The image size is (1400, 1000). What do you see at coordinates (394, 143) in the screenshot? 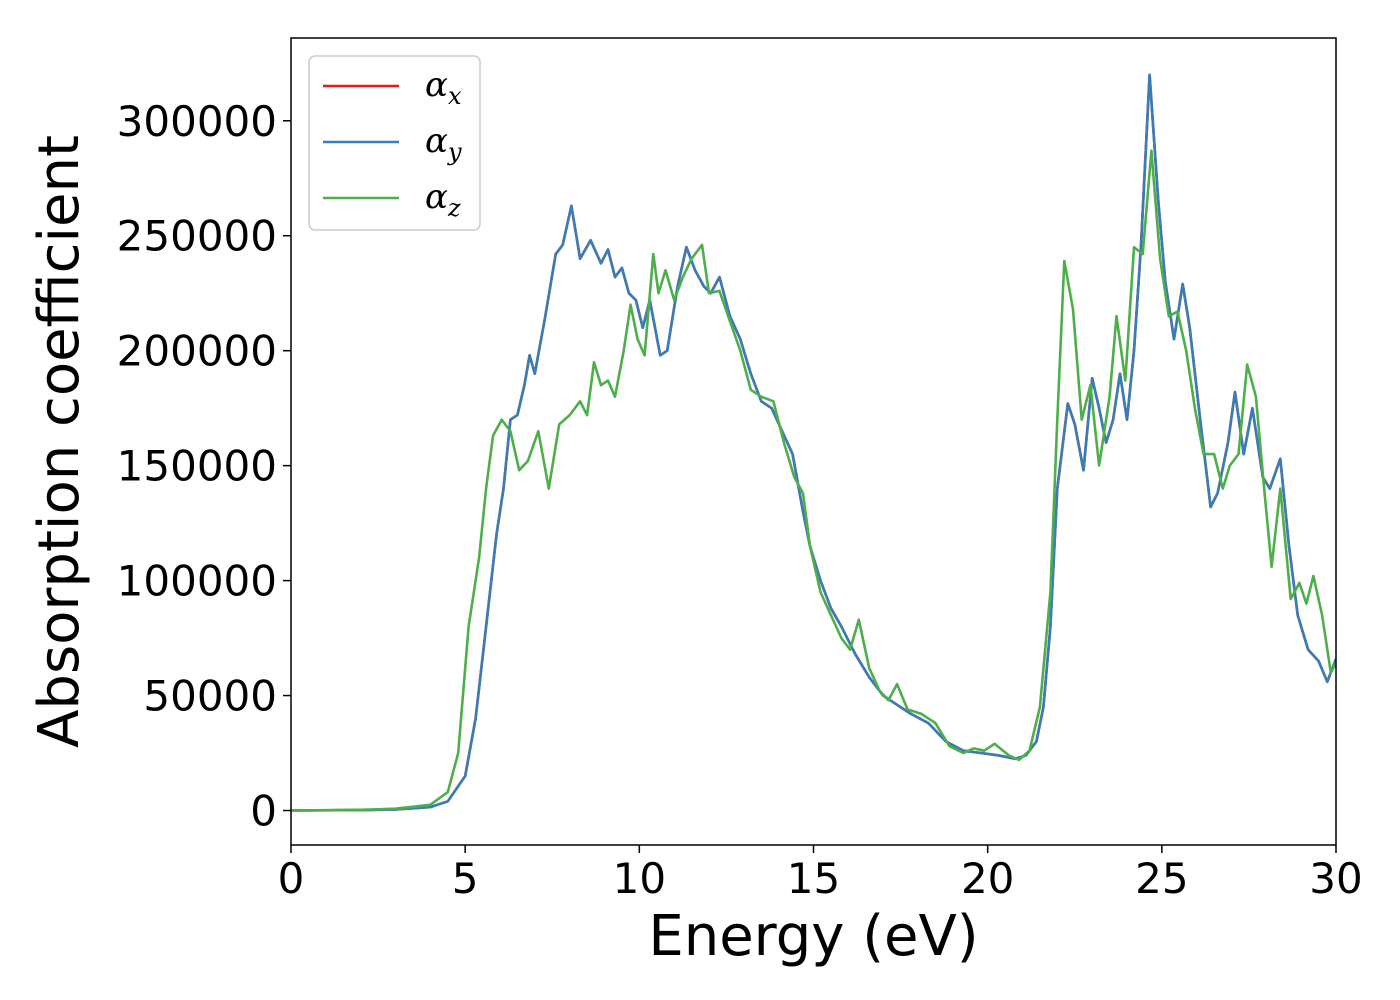
I see `legend: αx αy αz` at bounding box center [394, 143].